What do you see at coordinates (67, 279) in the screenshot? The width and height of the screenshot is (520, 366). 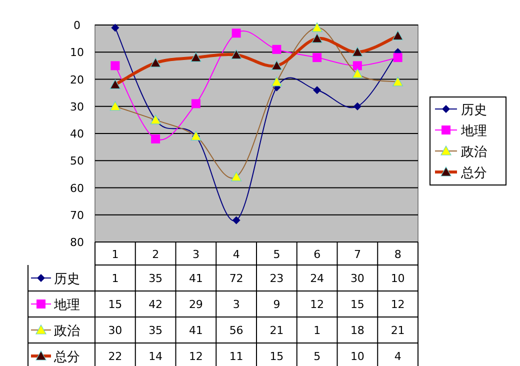 I see `legend-label: 历史` at bounding box center [67, 279].